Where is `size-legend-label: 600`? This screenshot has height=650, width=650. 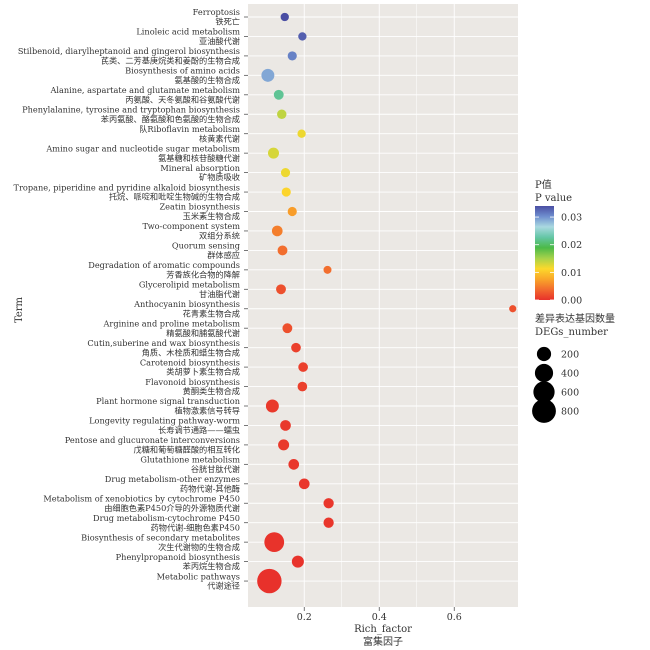 size-legend-label: 600 is located at coordinates (570, 393).